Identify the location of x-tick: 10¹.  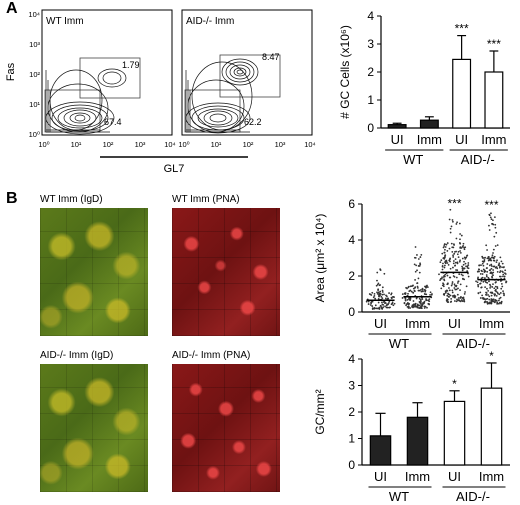
(76, 144).